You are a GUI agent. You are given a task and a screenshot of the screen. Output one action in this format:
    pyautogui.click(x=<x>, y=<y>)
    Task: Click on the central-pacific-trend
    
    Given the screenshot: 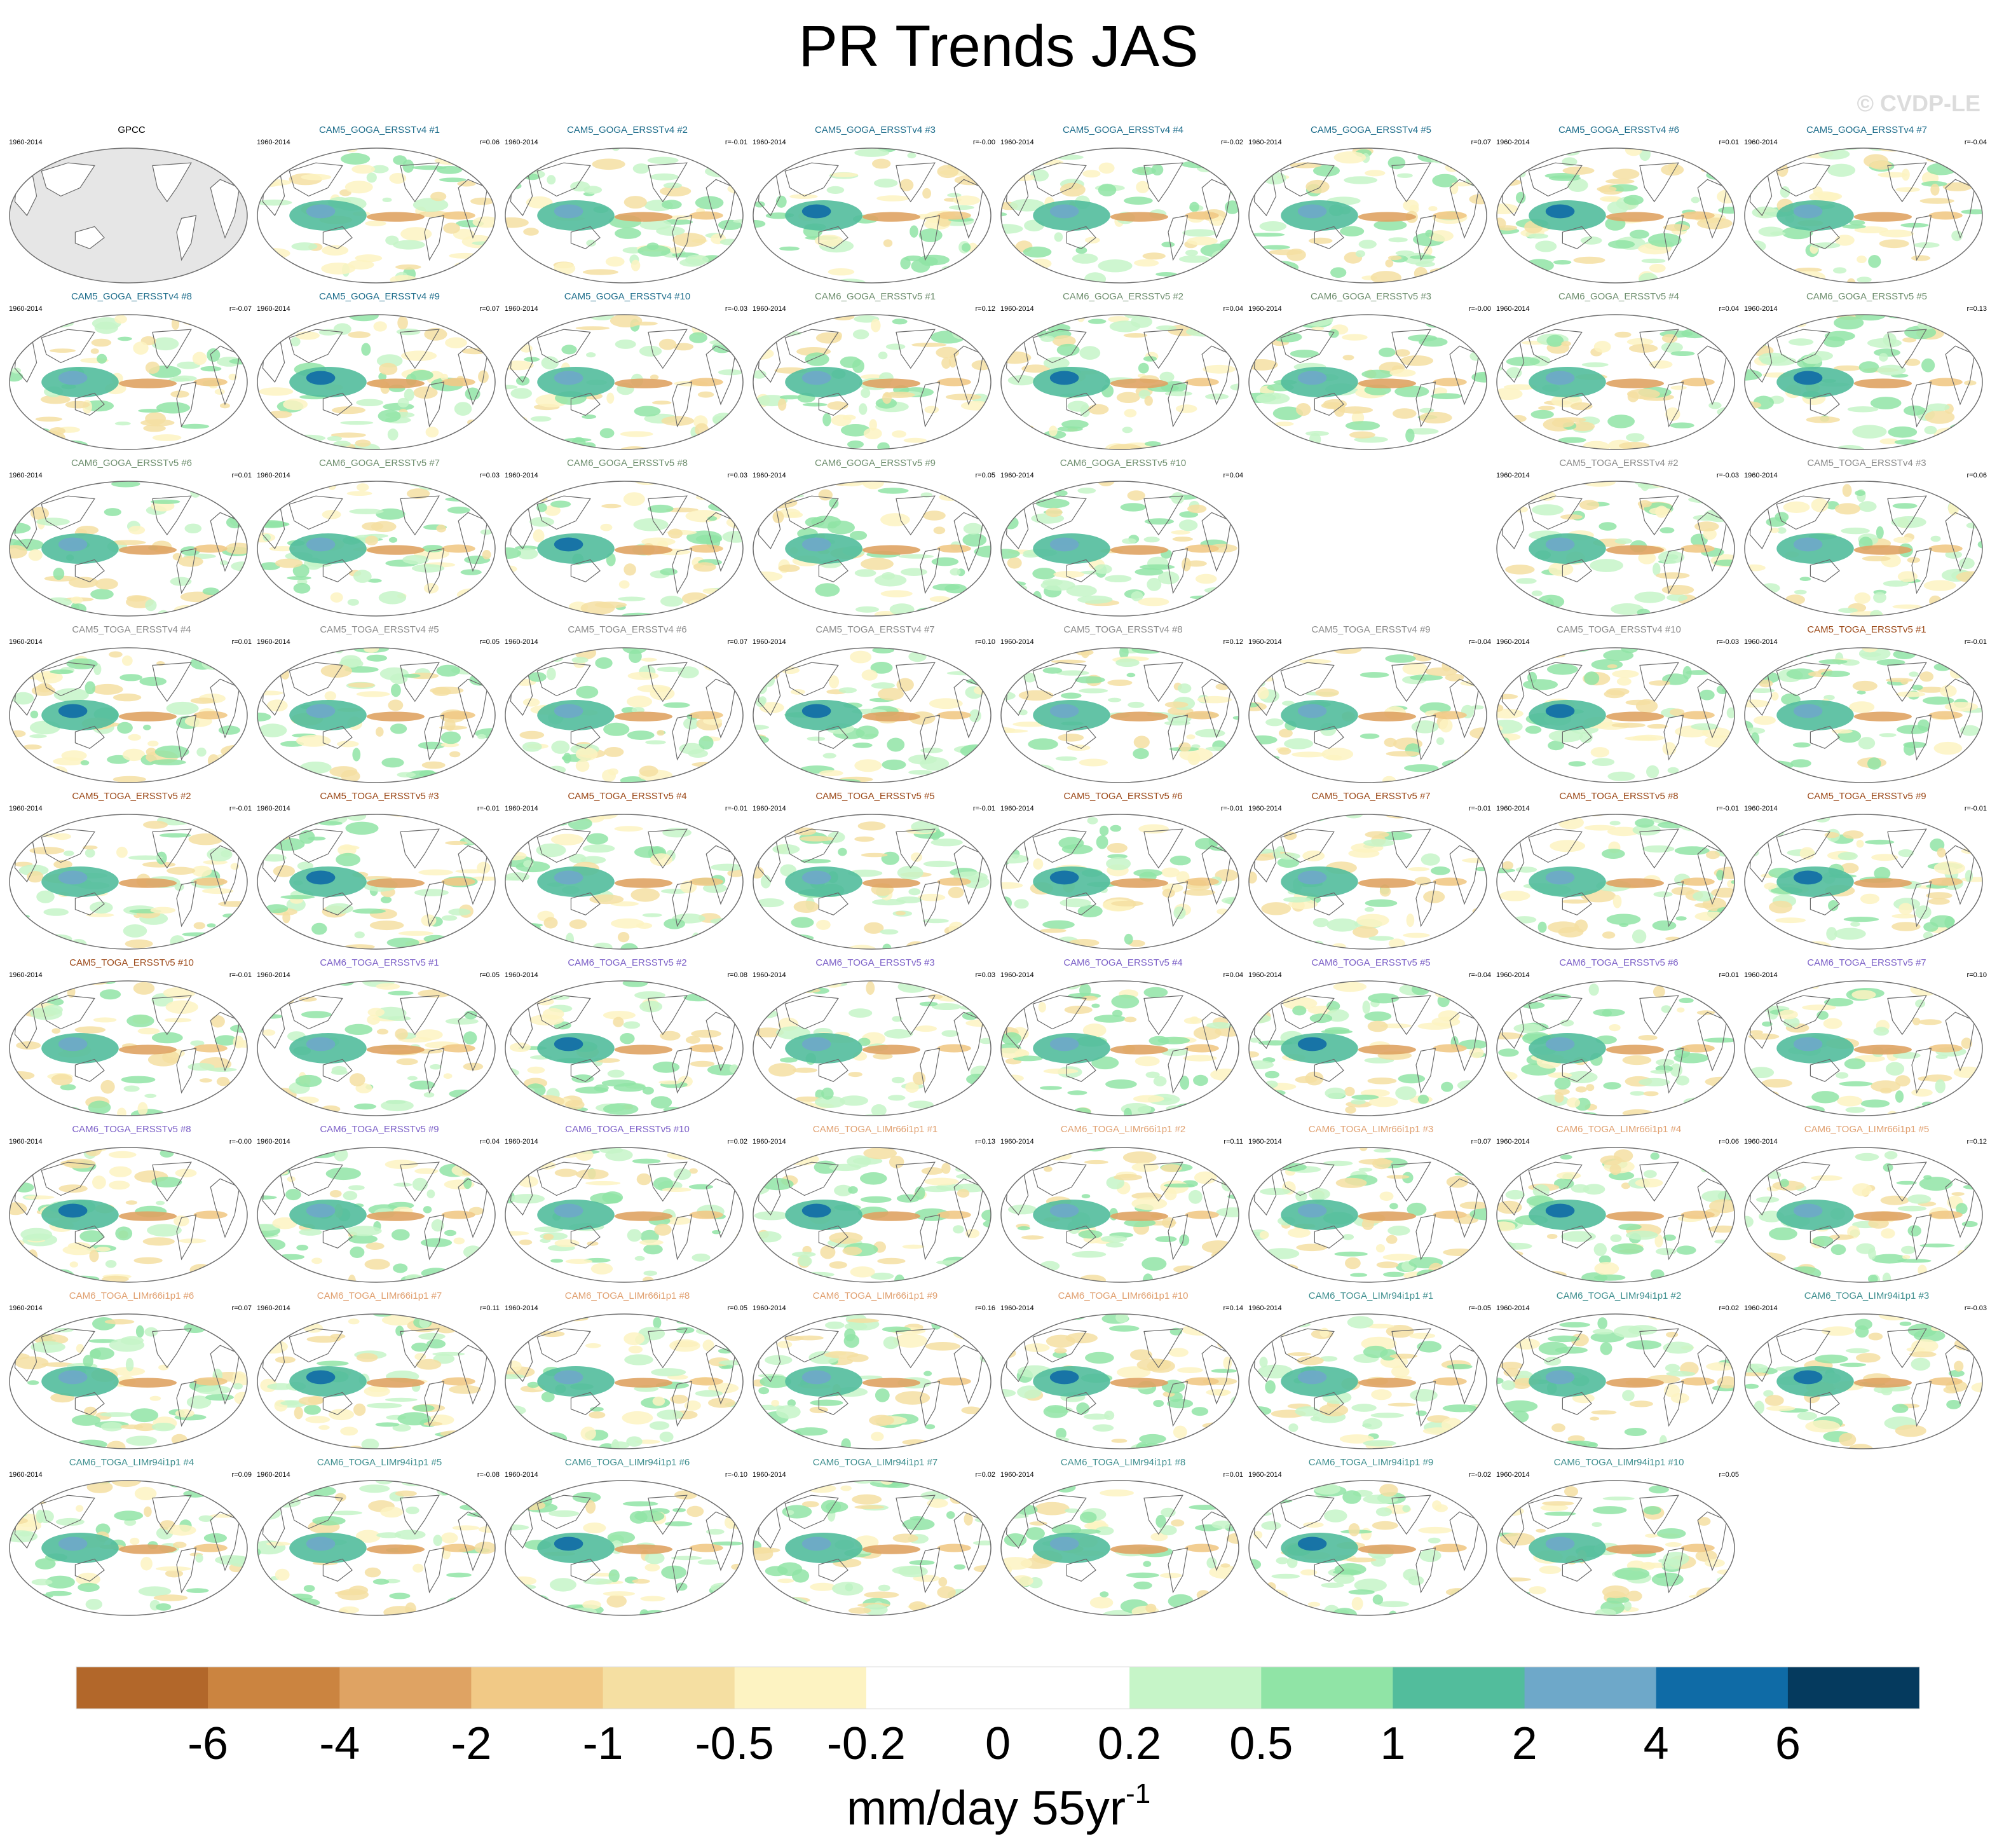 What is the action you would take?
    pyautogui.click(x=1883, y=217)
    